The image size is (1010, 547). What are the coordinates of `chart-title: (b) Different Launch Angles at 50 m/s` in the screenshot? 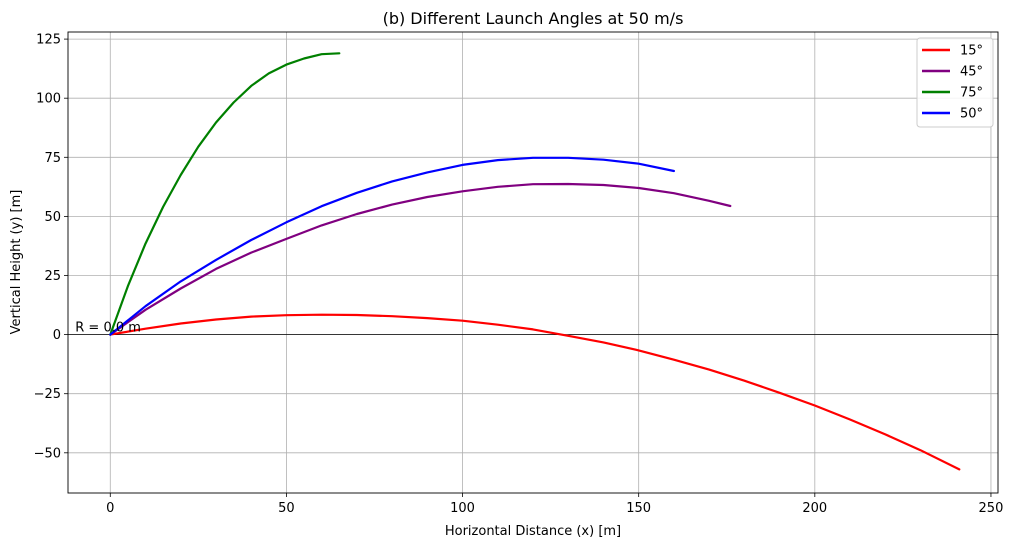 It's located at (533, 18).